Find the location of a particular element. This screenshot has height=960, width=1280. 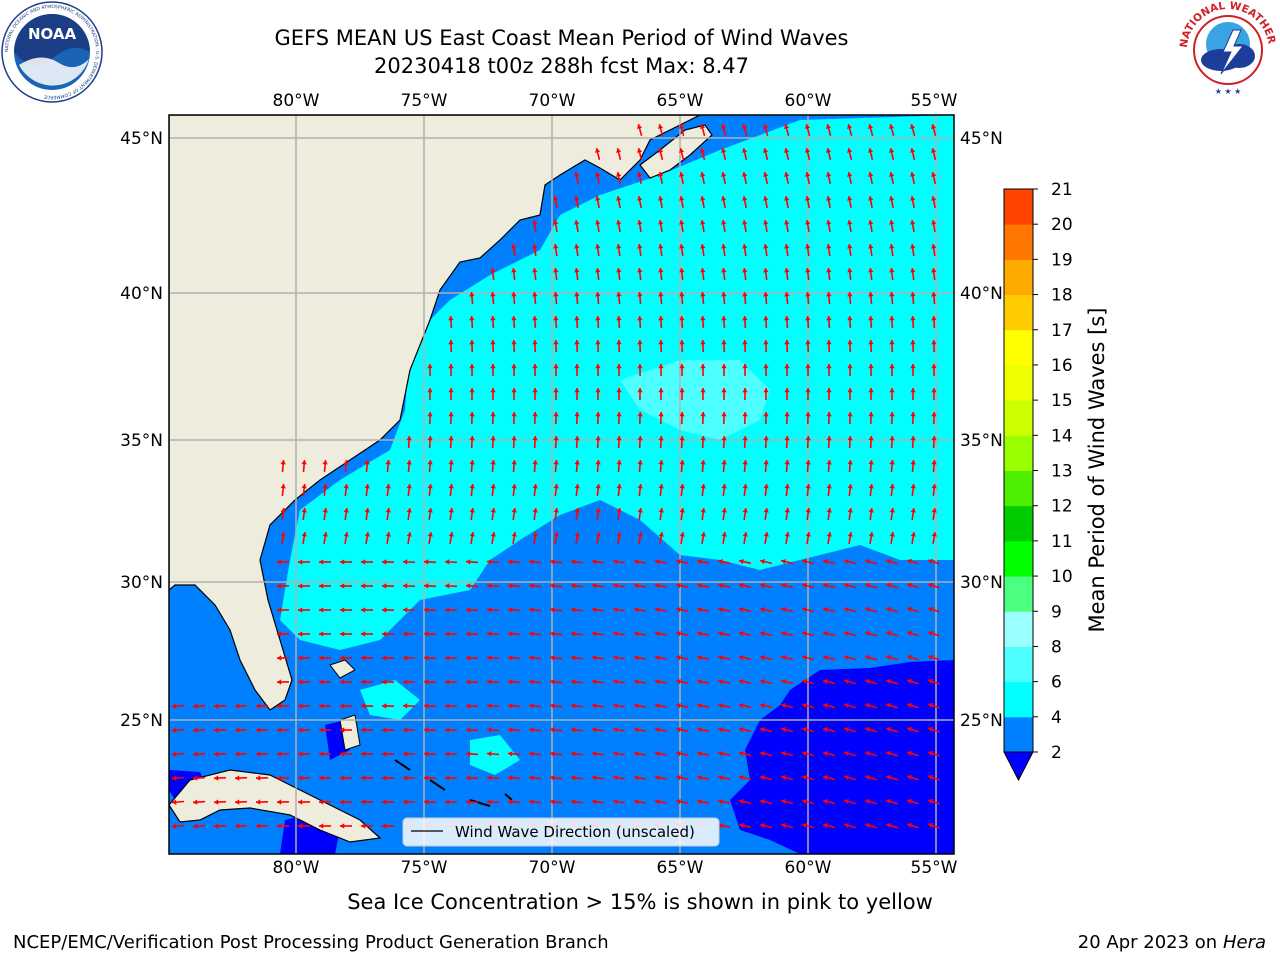

colorbar-tick-label: 8 is located at coordinates (1056, 647).